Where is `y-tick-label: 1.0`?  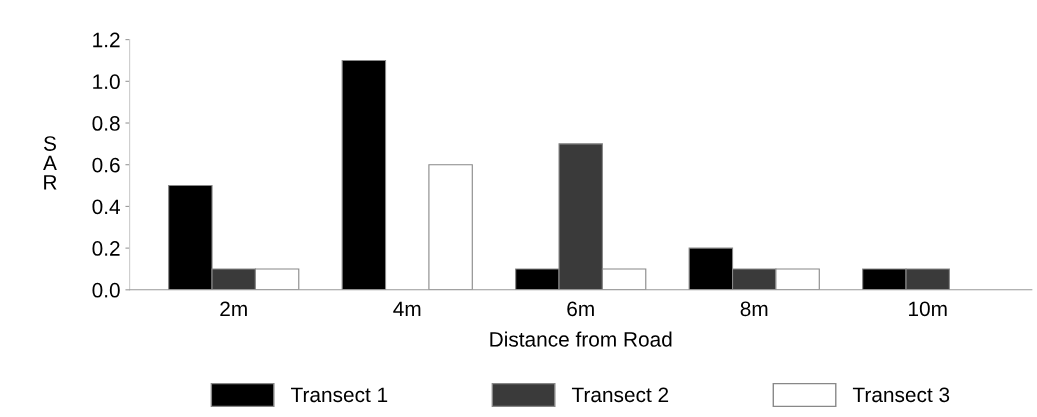 y-tick-label: 1.0 is located at coordinates (106, 82).